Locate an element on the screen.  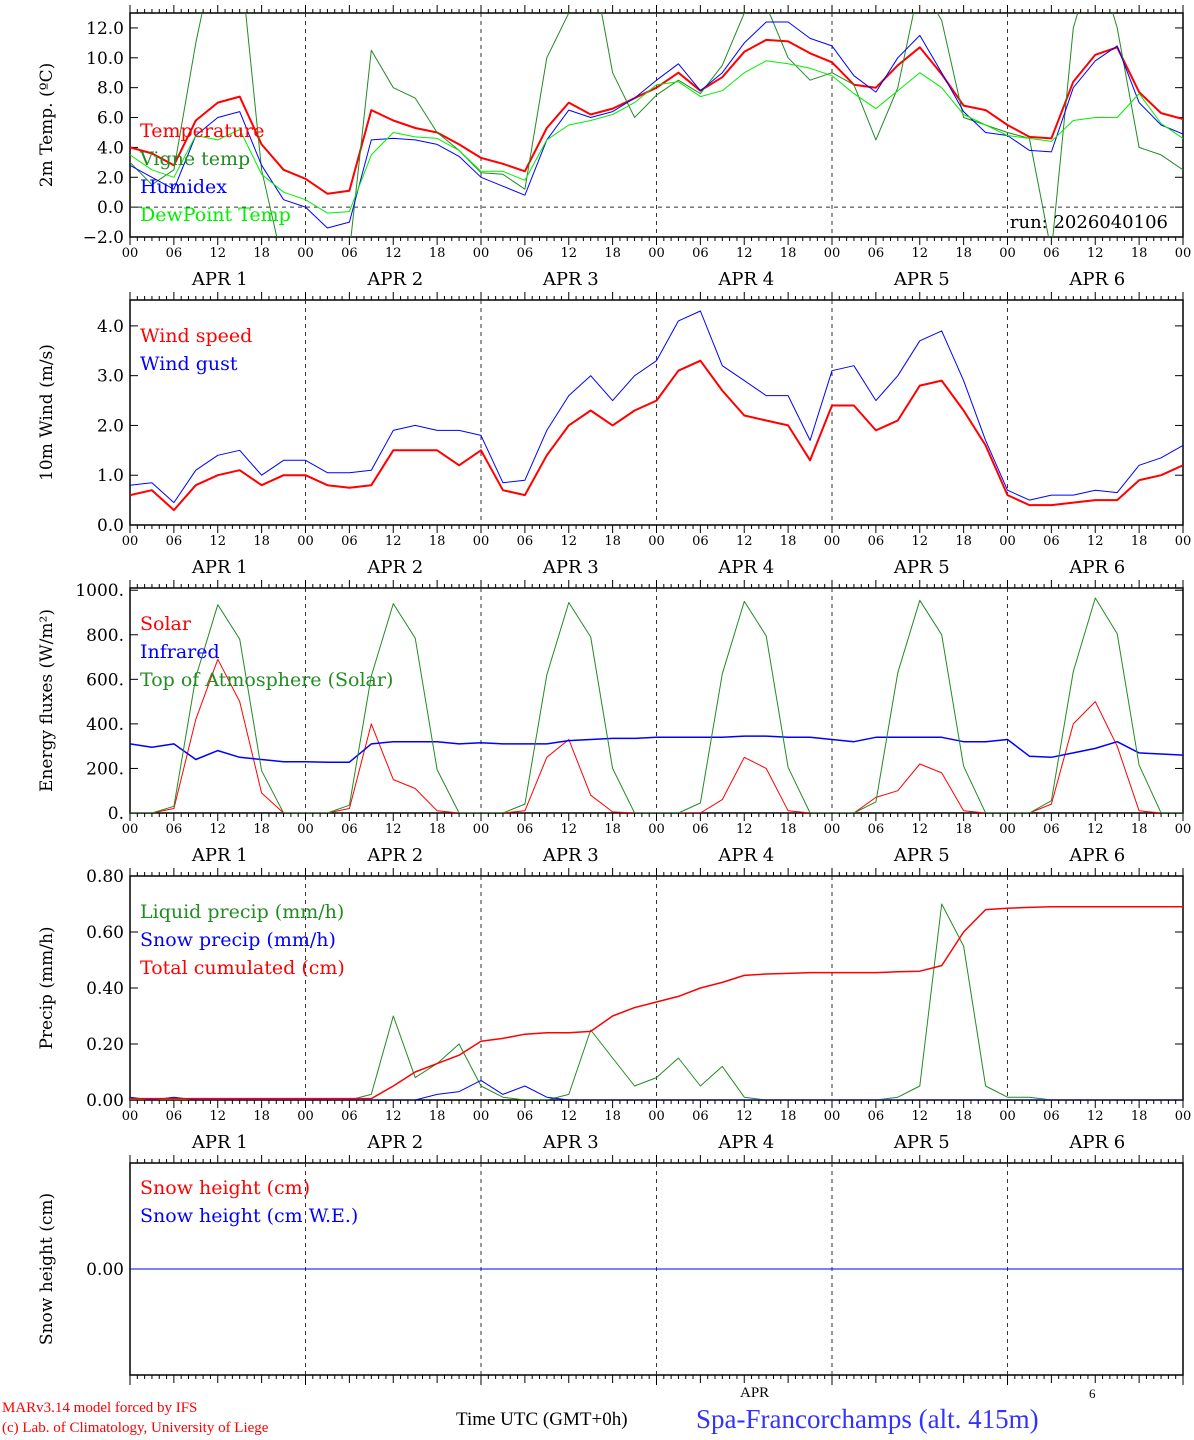
y-tick-label: 8.0 is located at coordinates (110, 89).